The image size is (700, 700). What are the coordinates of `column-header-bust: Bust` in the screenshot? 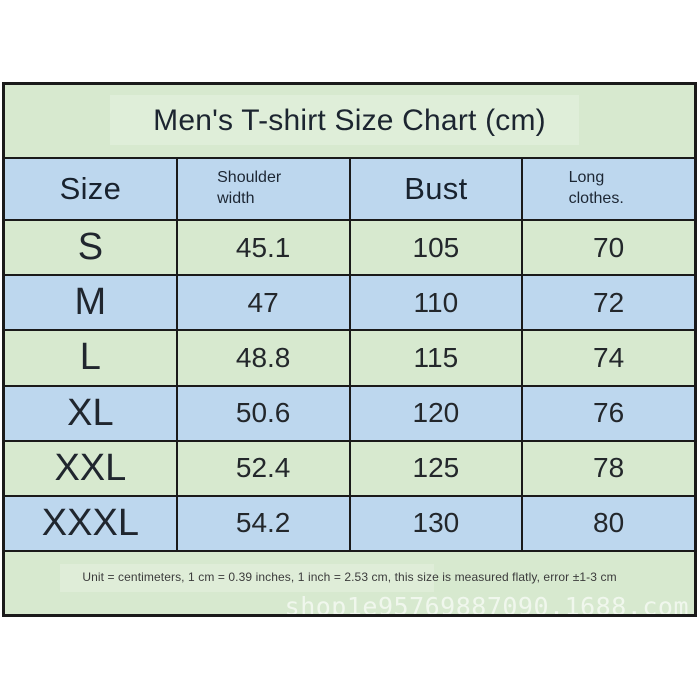 It's located at (436, 189).